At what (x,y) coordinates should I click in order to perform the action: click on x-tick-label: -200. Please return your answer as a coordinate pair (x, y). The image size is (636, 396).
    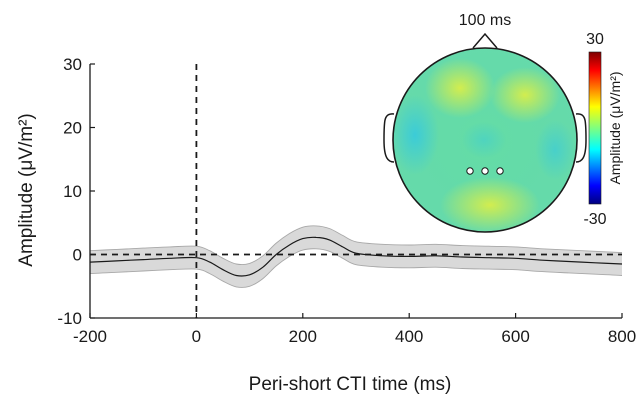
    Looking at the image, I should click on (90, 336).